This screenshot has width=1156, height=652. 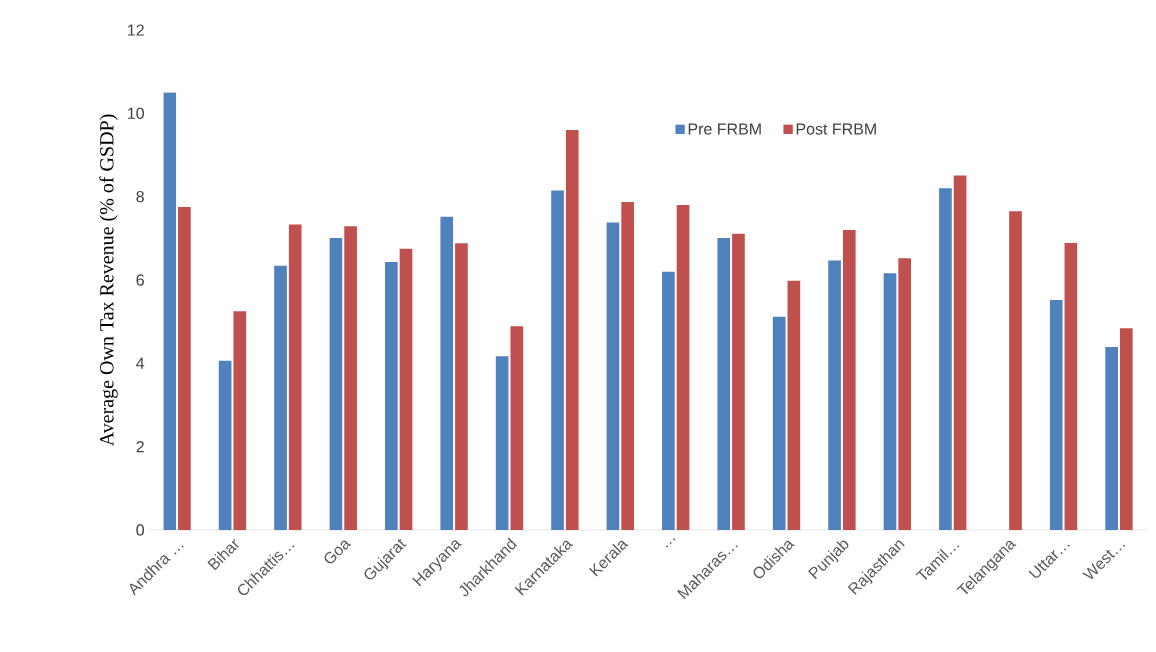 I want to click on y-tick-label: 12, so click(x=136, y=30).